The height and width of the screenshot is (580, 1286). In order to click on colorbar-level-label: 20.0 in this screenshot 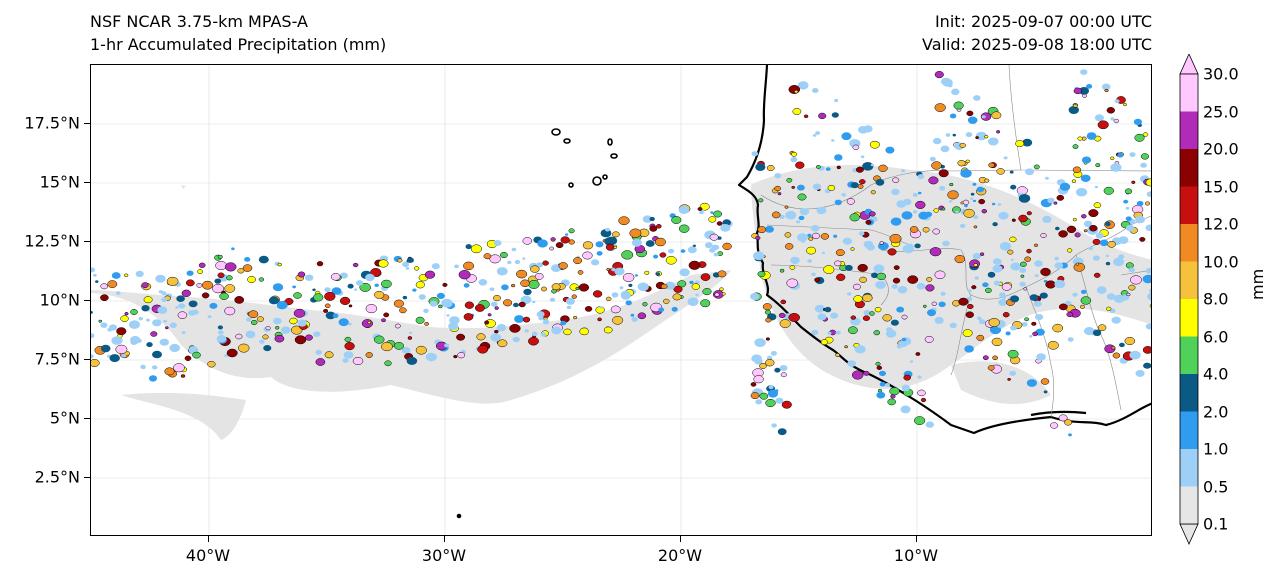, I will do `click(1221, 149)`.